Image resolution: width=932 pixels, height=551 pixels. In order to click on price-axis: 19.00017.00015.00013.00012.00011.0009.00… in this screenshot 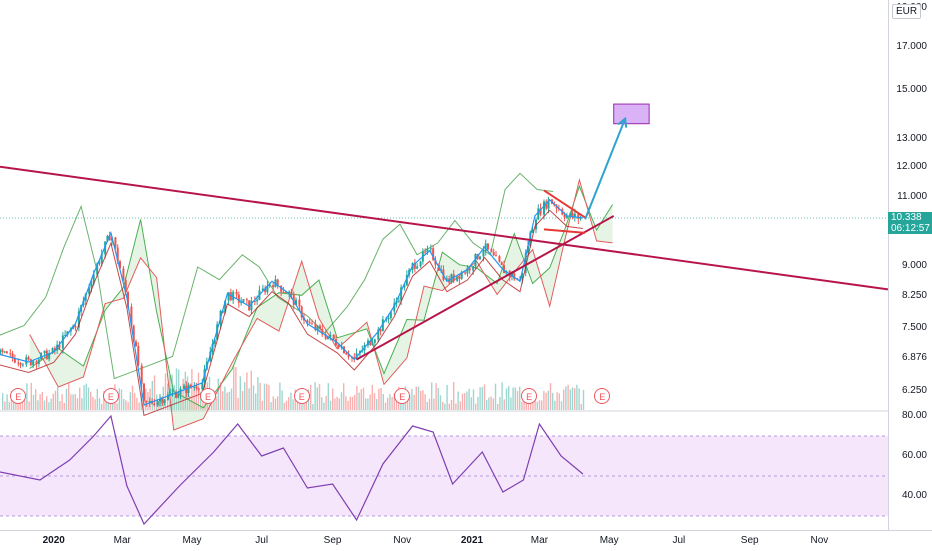, I will do `click(910, 265)`.